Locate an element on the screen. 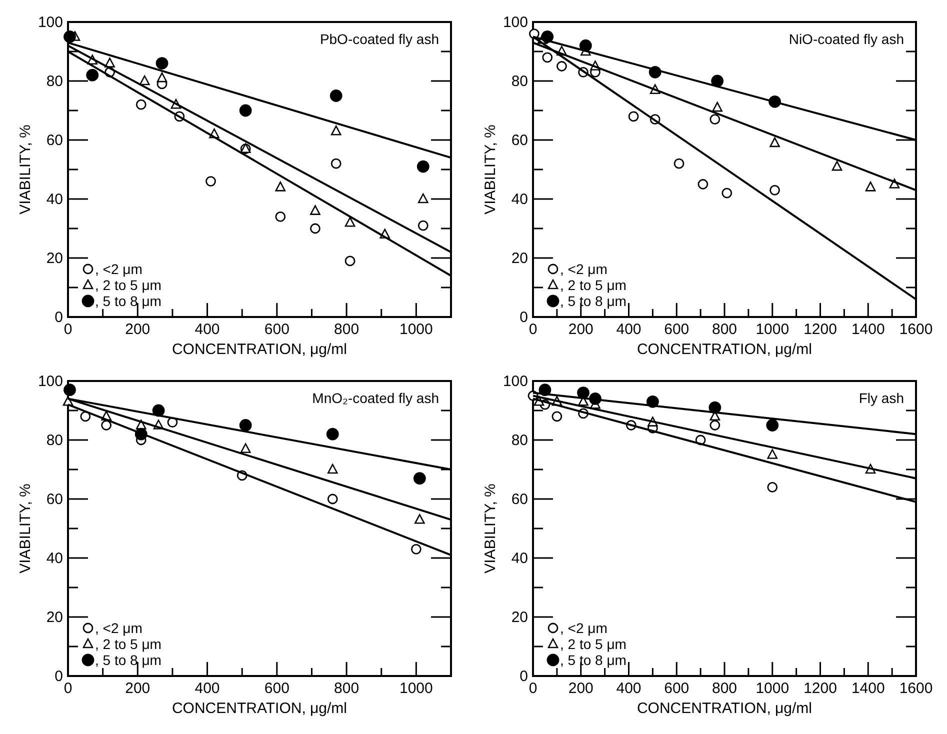 Image resolution: width=947 pixels, height=734 pixels. text: NiO-coated fly ash is located at coordinates (846, 39).